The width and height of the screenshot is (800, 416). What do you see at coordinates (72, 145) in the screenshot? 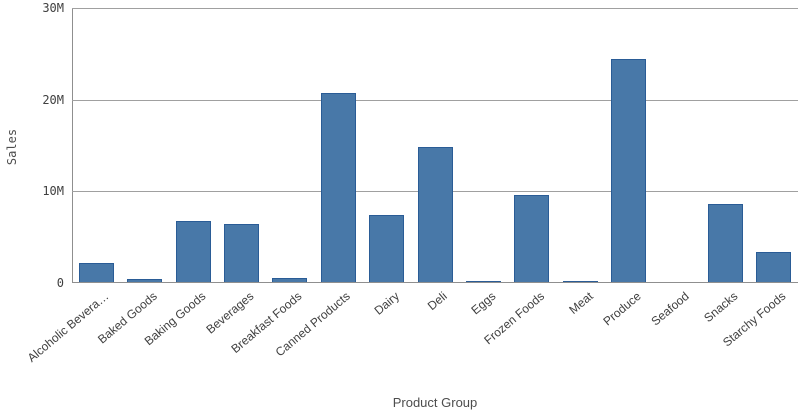
I see `y-axis-line` at bounding box center [72, 145].